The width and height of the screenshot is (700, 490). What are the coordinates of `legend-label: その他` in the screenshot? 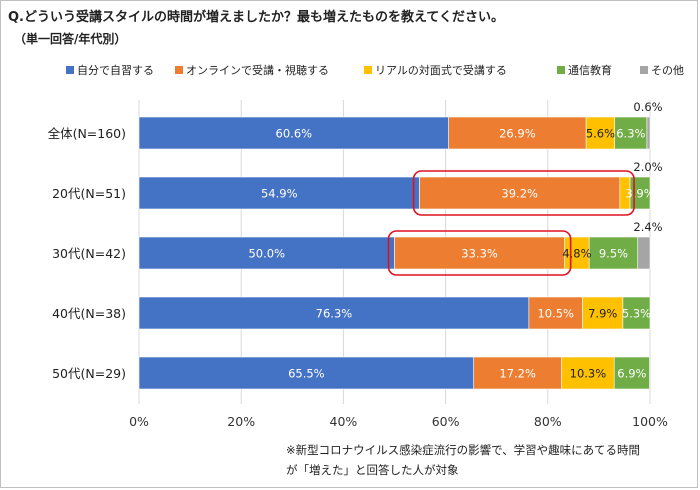 It's located at (667, 70).